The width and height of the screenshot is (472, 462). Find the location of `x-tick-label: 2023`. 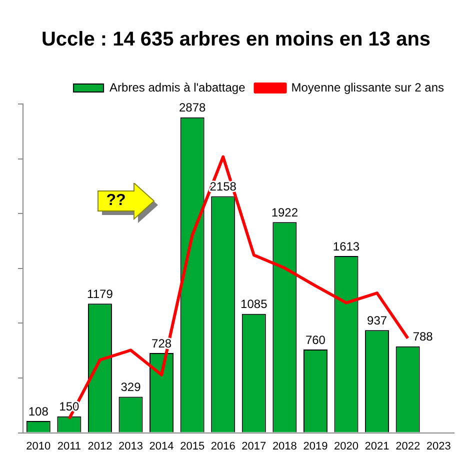

x-tick-label: 2023 is located at coordinates (438, 446).